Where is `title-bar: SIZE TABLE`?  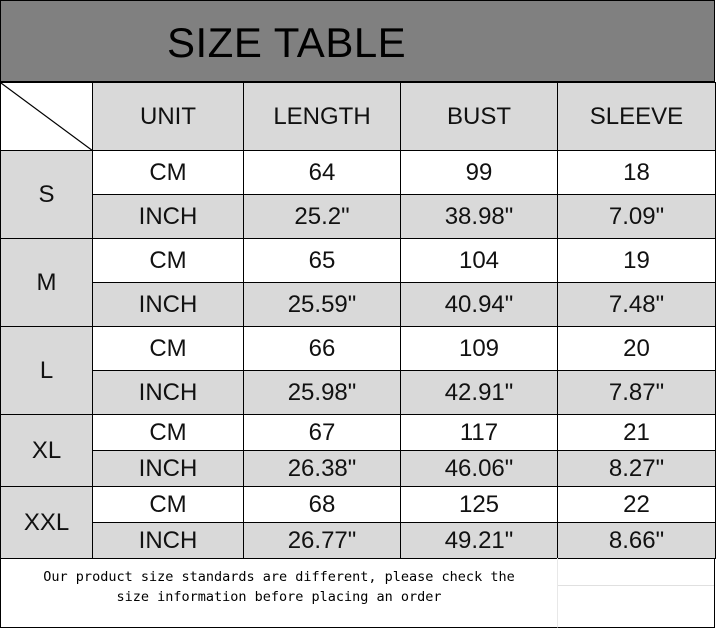 title-bar: SIZE TABLE is located at coordinates (357, 41).